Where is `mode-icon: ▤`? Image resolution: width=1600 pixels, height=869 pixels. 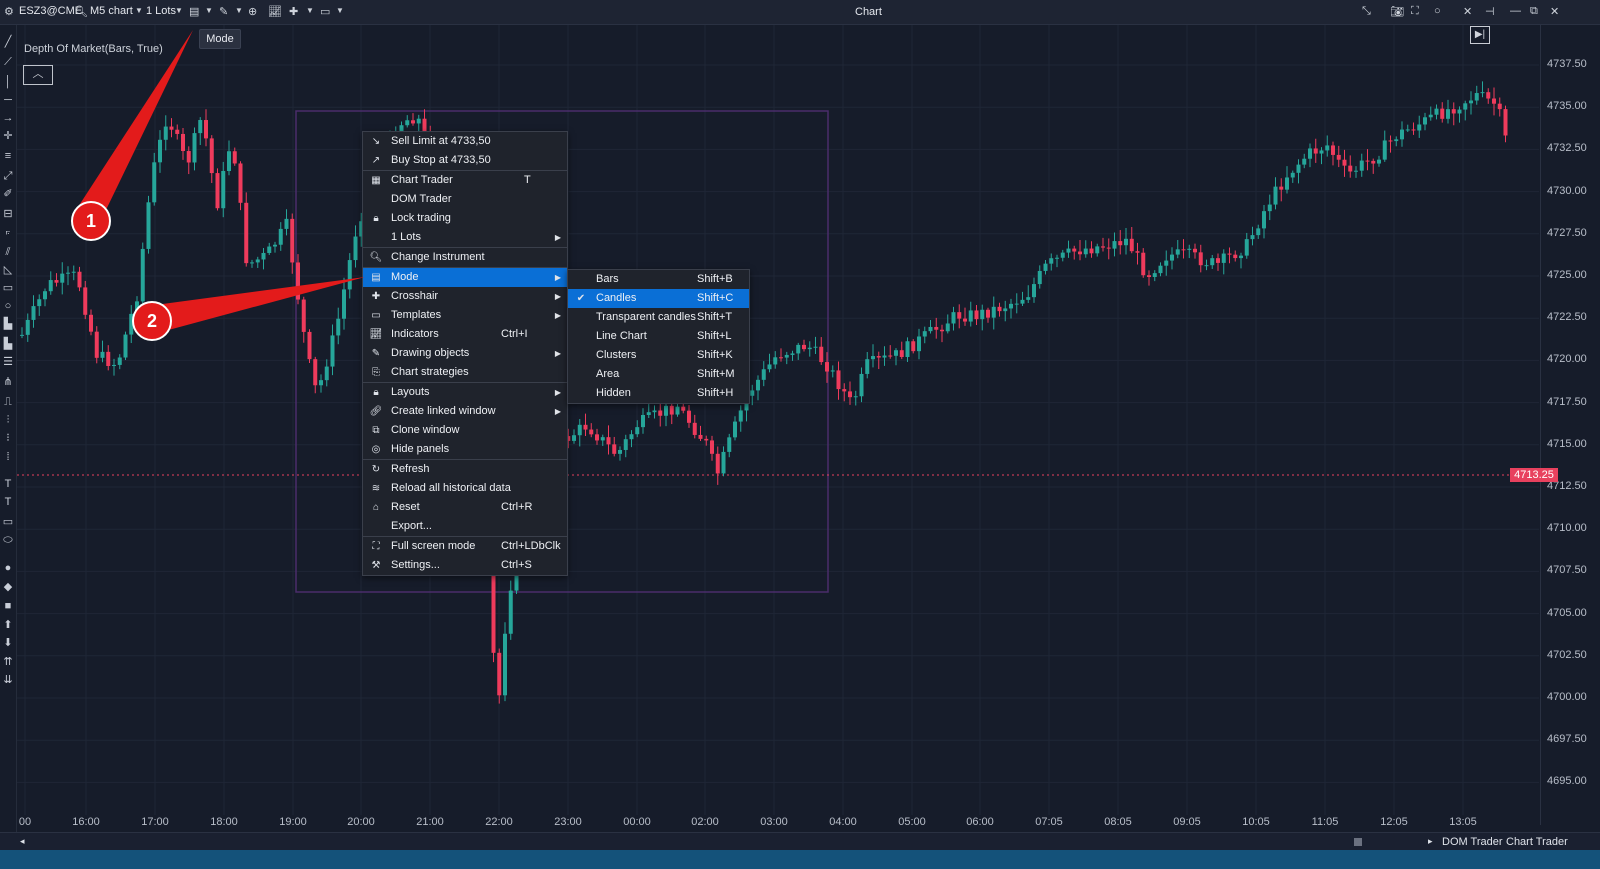 mode-icon: ▤ is located at coordinates (194, 12).